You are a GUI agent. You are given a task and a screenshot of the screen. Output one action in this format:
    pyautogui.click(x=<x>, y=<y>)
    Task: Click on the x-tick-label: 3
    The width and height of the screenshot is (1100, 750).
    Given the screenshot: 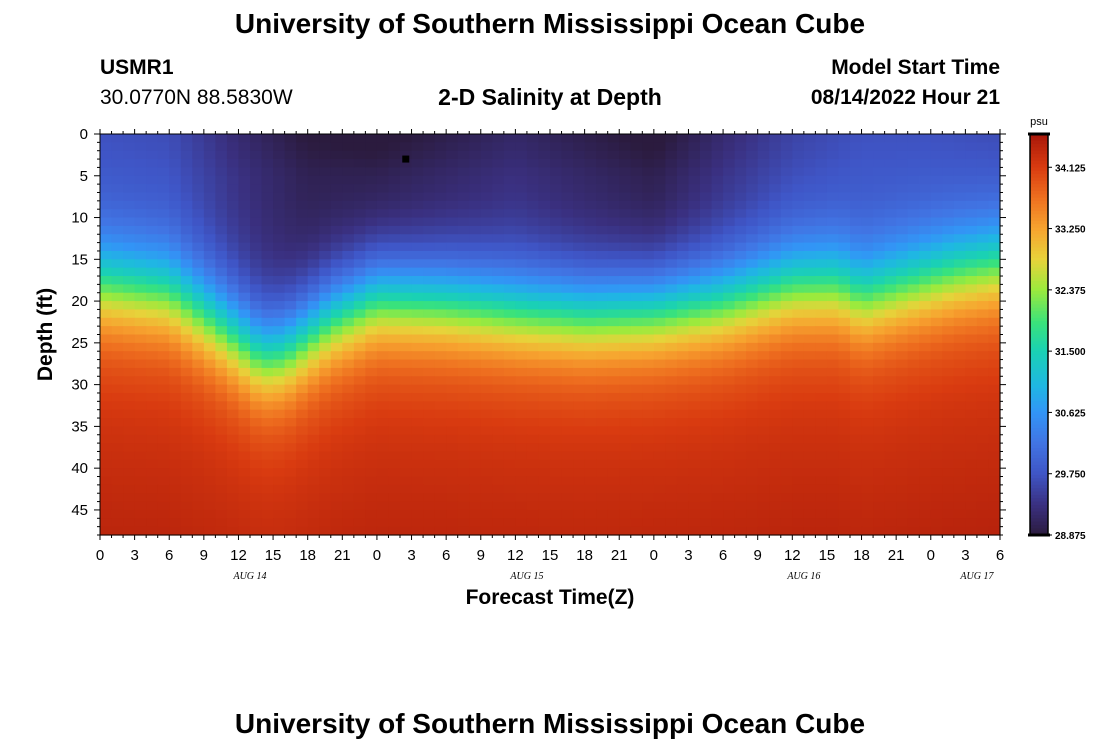 What is the action you would take?
    pyautogui.click(x=965, y=555)
    